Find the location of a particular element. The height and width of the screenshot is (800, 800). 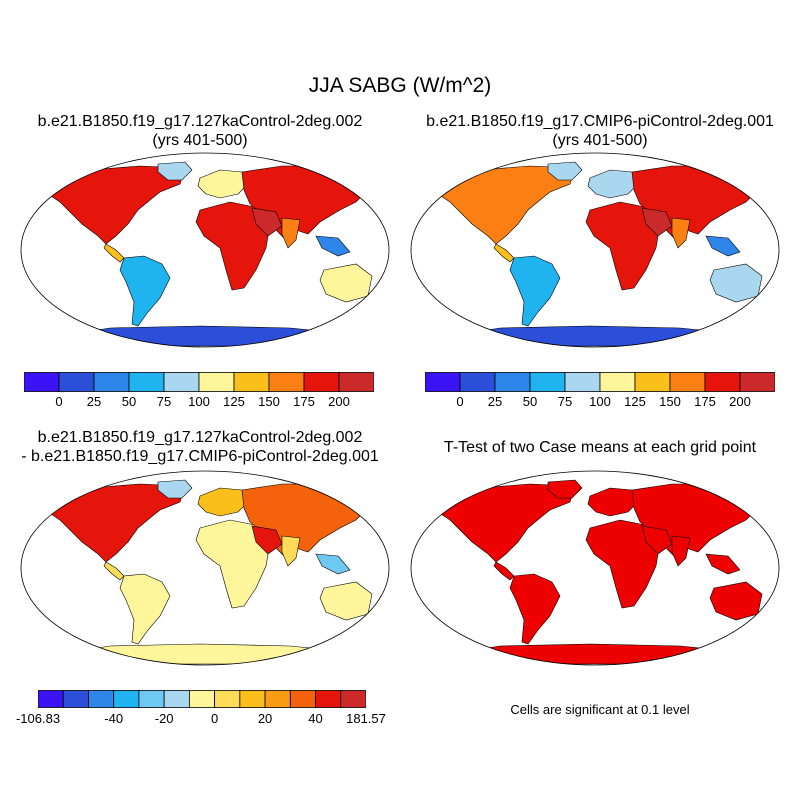

colorbar-tick-label: 40 is located at coordinates (315, 718).